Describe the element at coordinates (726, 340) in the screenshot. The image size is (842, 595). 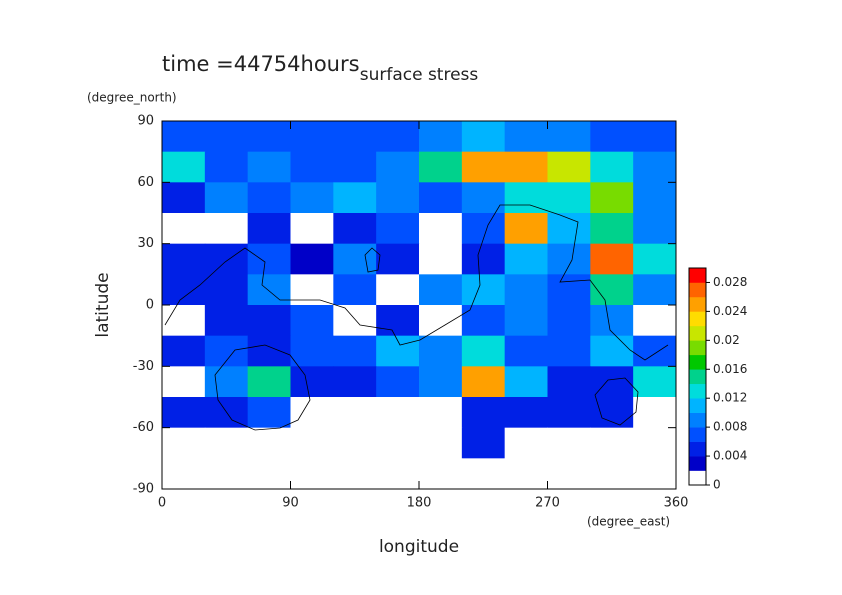
I see `colorbar-tick-label: 0.02` at that location.